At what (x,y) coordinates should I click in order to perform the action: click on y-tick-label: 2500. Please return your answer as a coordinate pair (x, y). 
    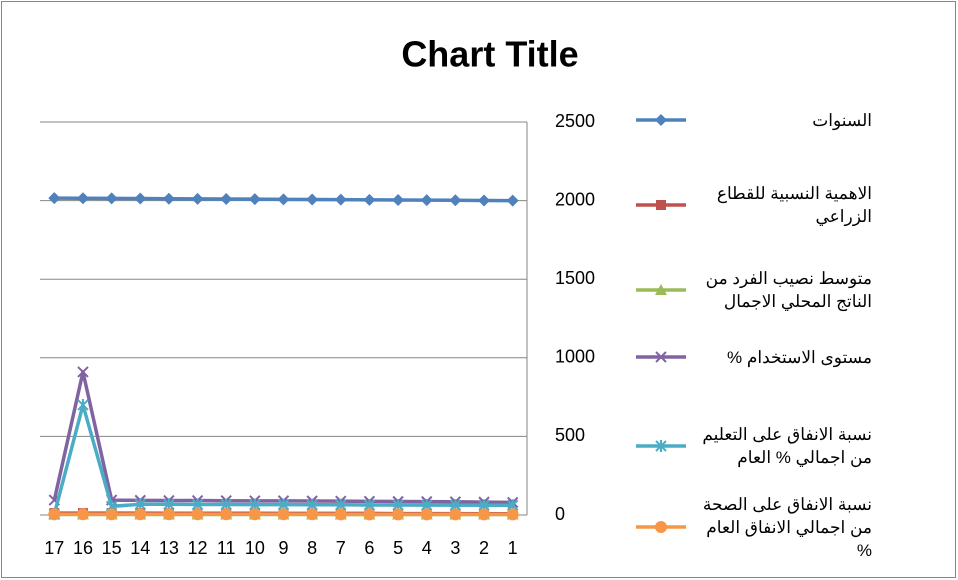
    Looking at the image, I should click on (575, 121).